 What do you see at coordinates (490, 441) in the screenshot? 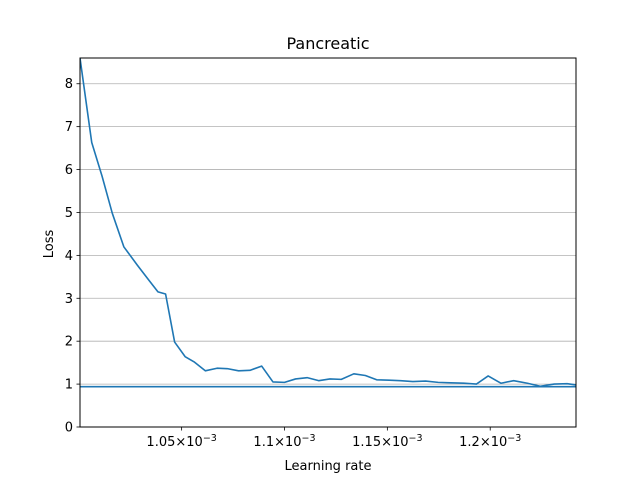
I see `x-tick-label: 1.2×10⁻³` at bounding box center [490, 441].